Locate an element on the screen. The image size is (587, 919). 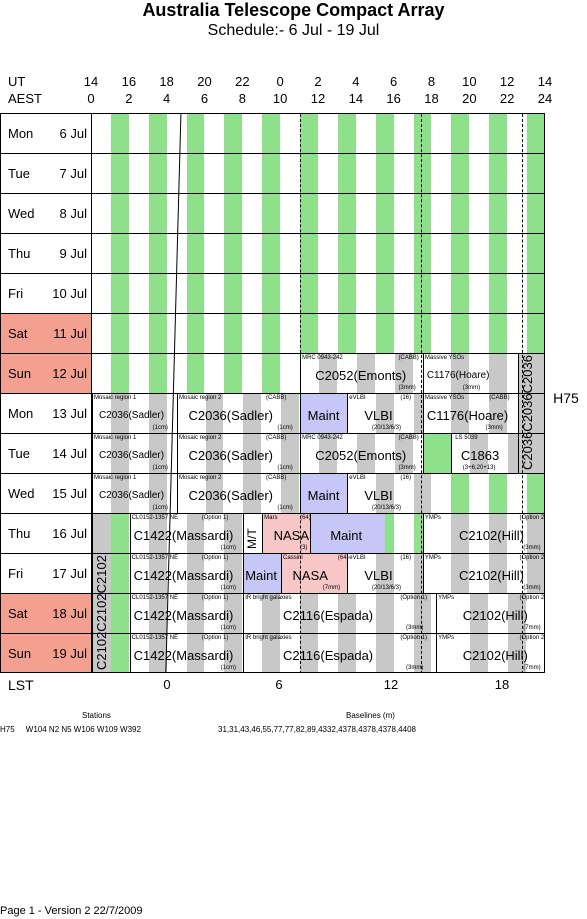
maintenance-block is located at coordinates (262, 573).